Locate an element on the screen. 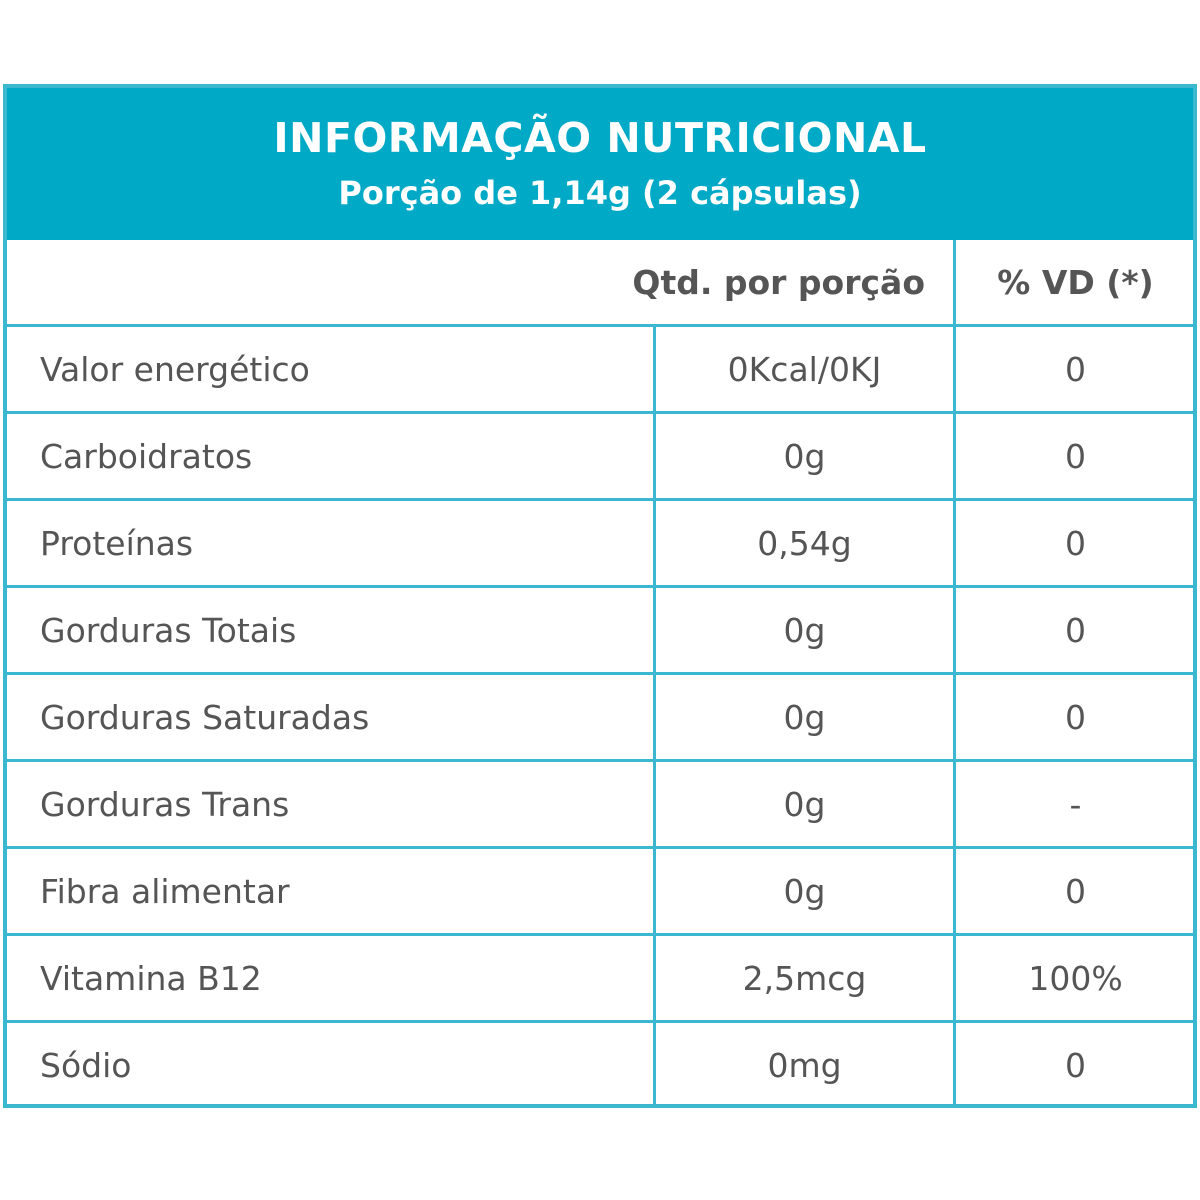 This screenshot has width=1200, height=1200. nutrition-title: INFORMAÇÃO NUTRICIONAL is located at coordinates (600, 138).